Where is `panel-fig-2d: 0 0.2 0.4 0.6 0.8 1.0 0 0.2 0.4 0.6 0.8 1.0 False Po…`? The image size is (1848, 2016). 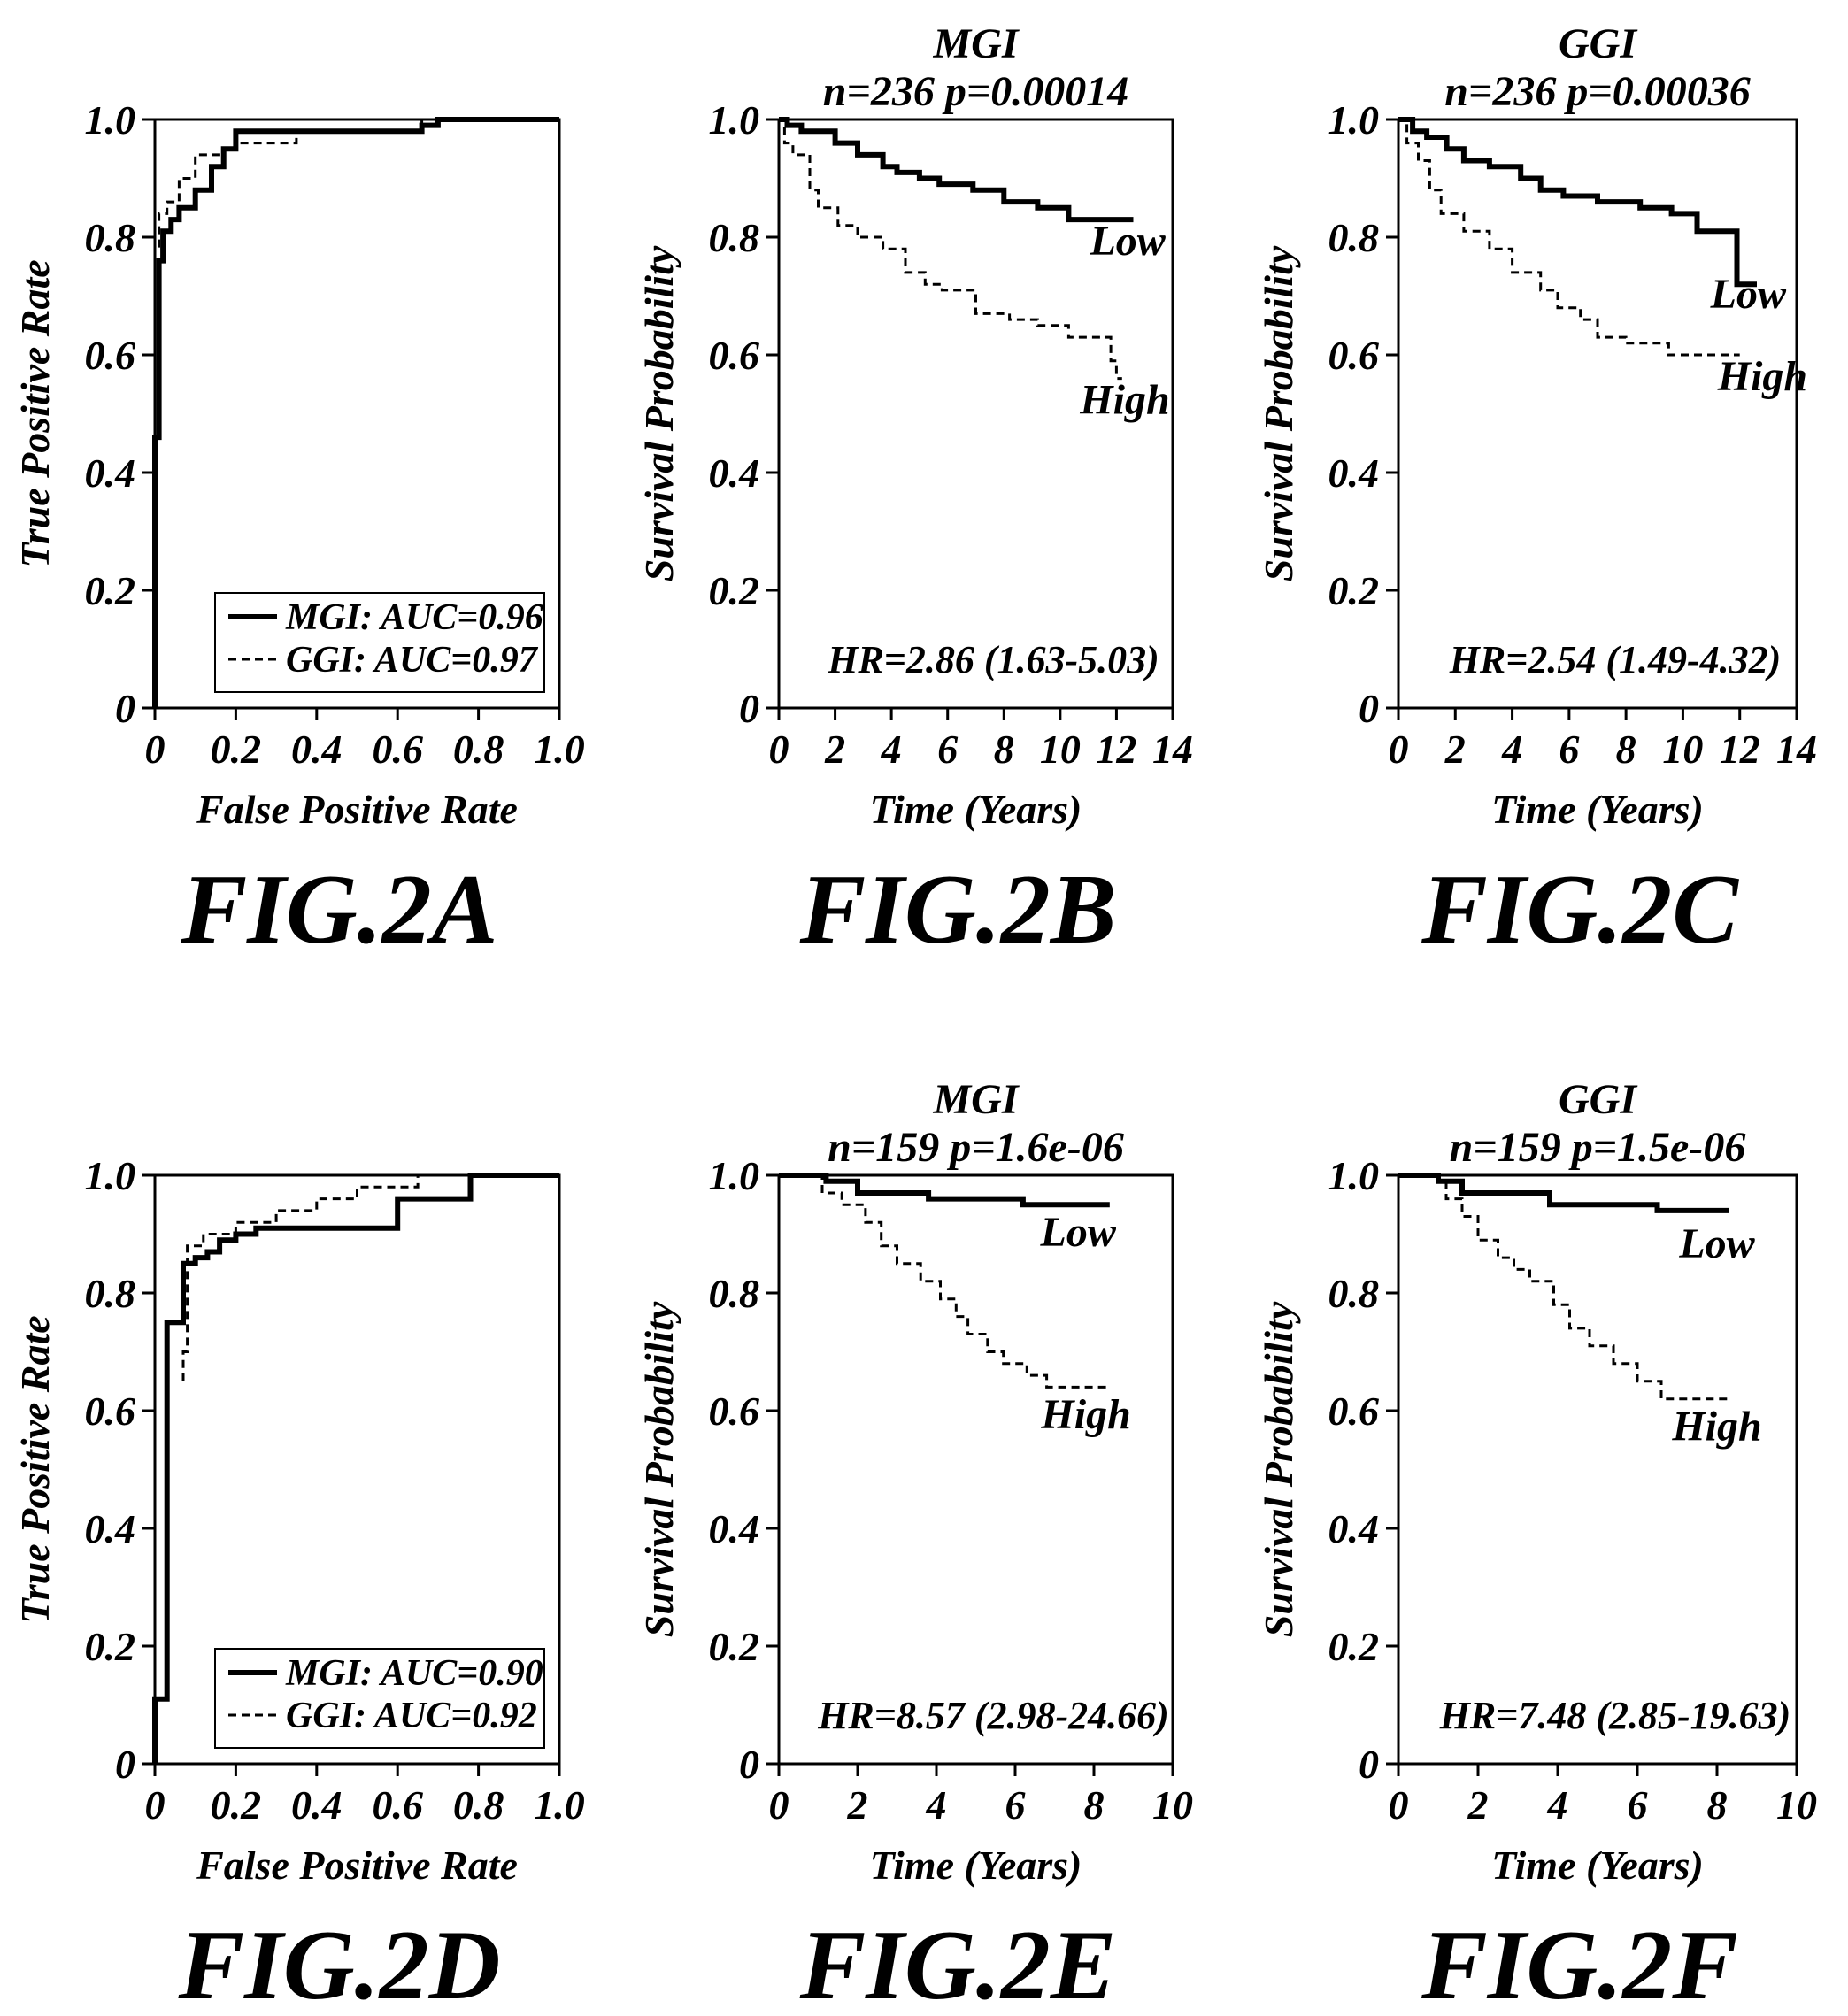 panel-fig-2d: 0 0.2 0.4 0.6 0.8 1.0 0 0.2 0.4 0.6 0.8 1.0 False Po… is located at coordinates (298, 1584).